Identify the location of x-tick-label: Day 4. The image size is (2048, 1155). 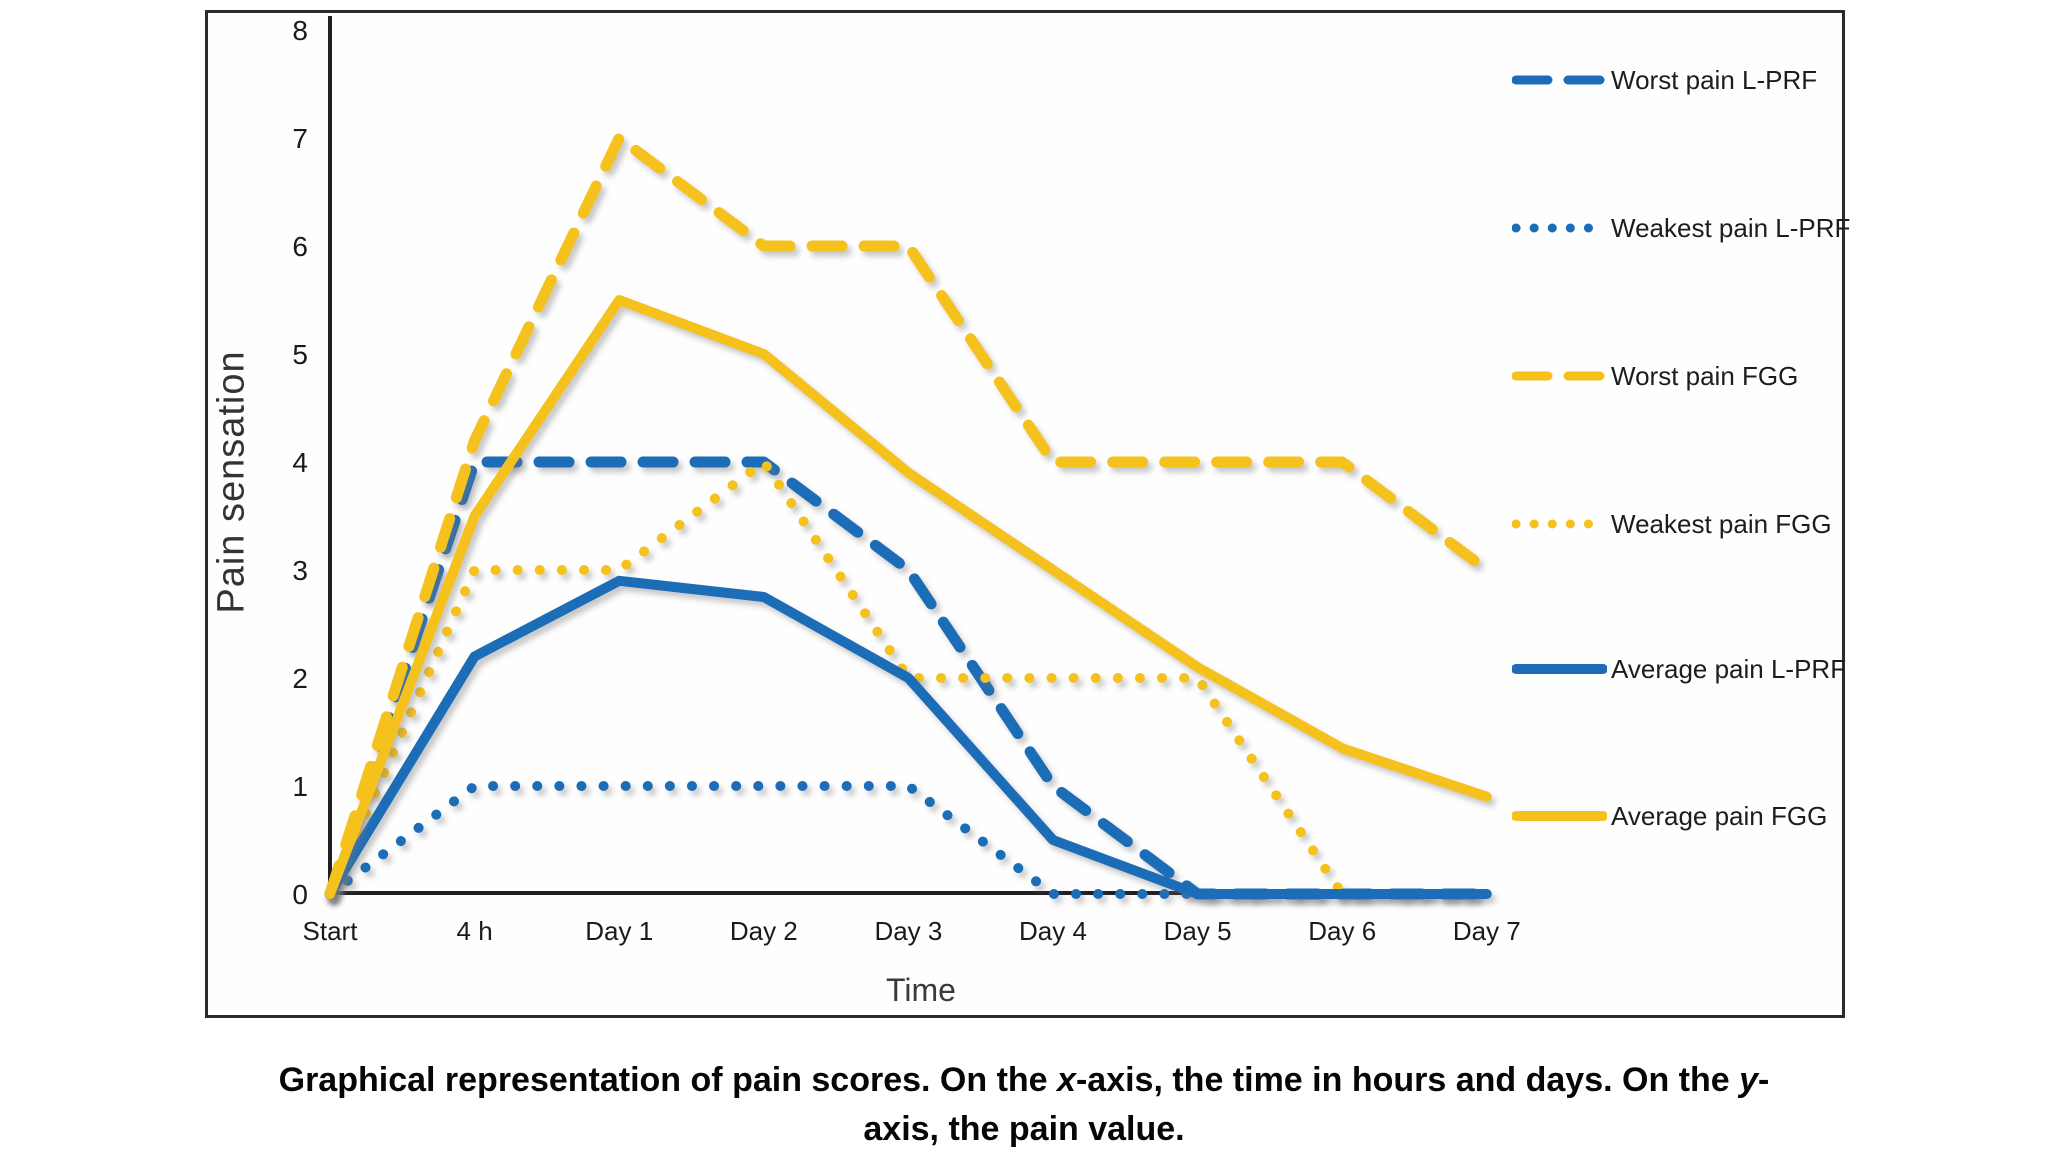
(1053, 931).